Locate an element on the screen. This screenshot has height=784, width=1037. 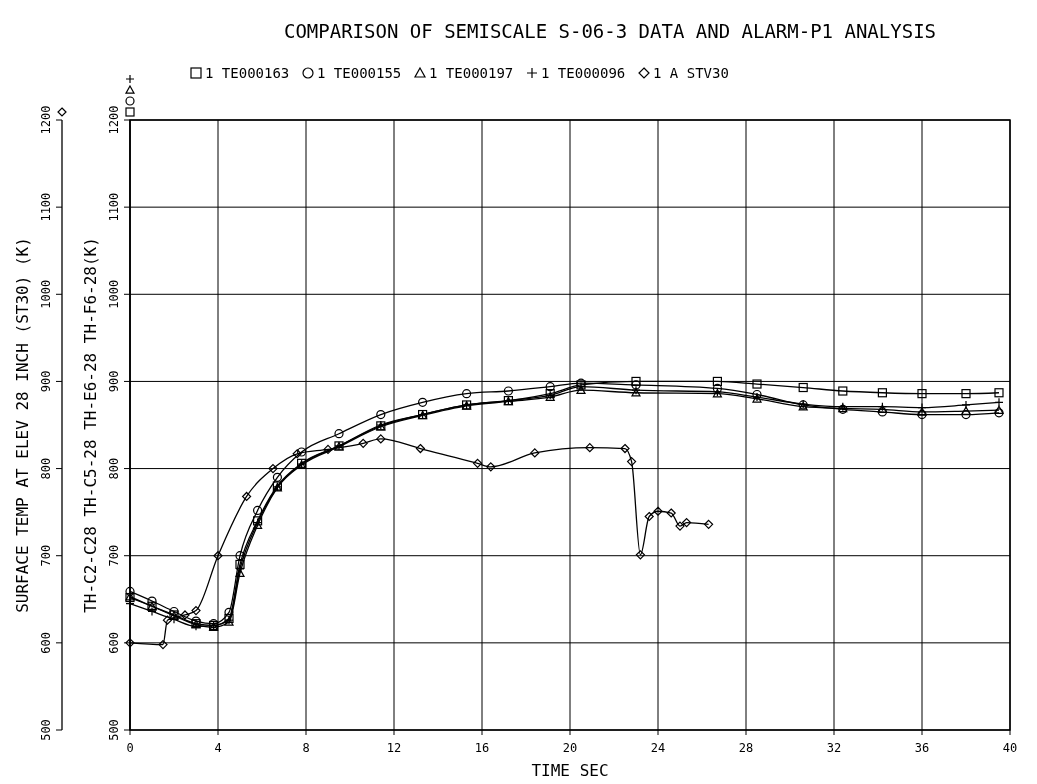
chart-title: COMPARISON OF SEMISCALE S-06-3 DATA AND ALARM-P1 ANALYSIS is located at coordinates (610, 31).